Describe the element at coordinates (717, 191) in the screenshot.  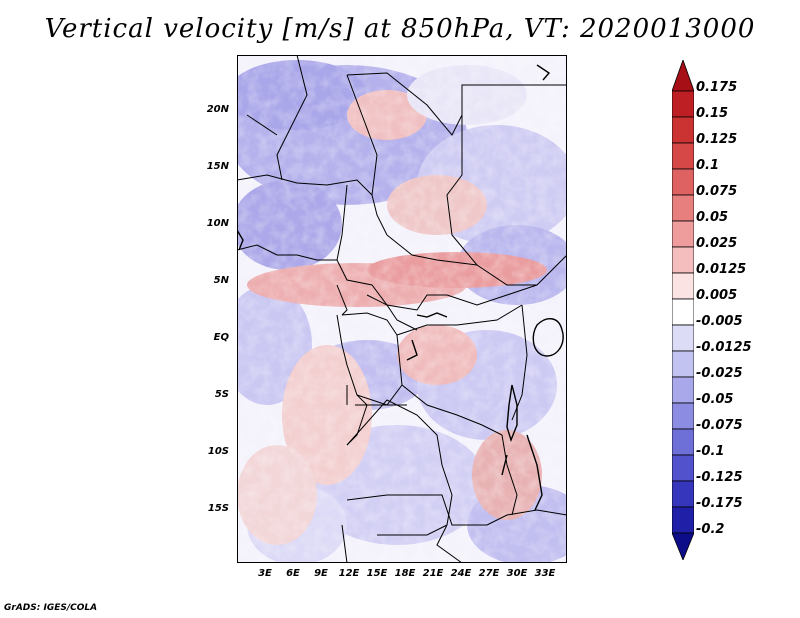
I see `colorbar-label: 0.075` at that location.